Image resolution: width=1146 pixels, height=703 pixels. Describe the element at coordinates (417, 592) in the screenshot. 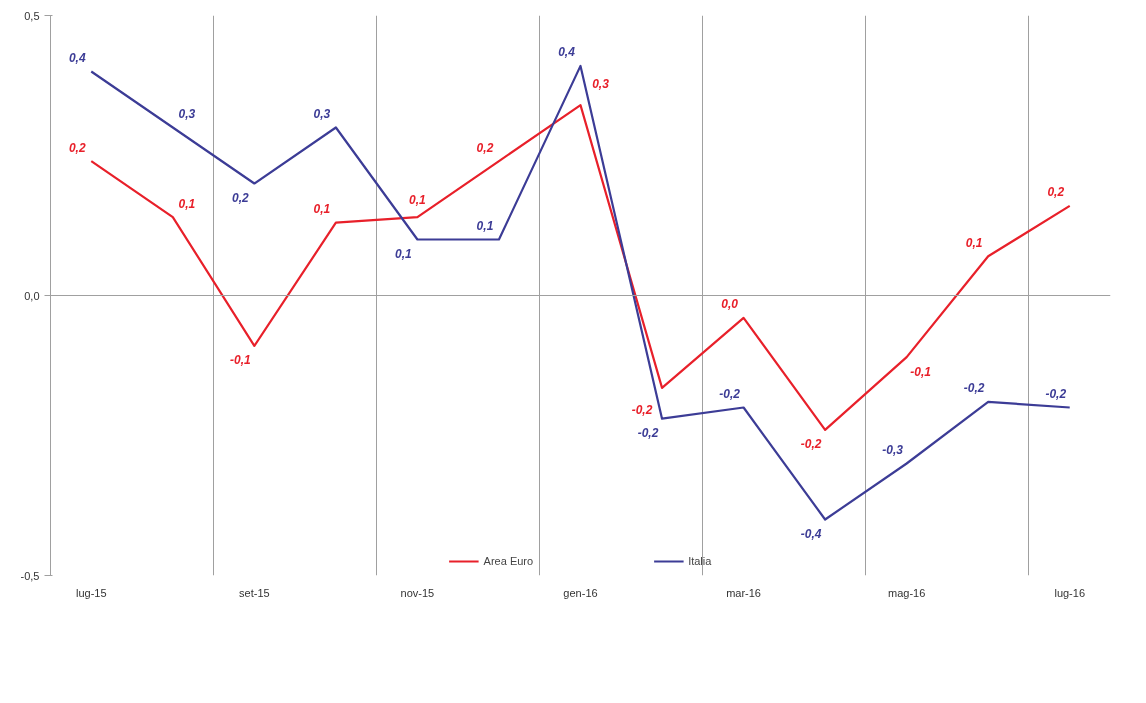

I see `x-tick-label: nov-15` at that location.